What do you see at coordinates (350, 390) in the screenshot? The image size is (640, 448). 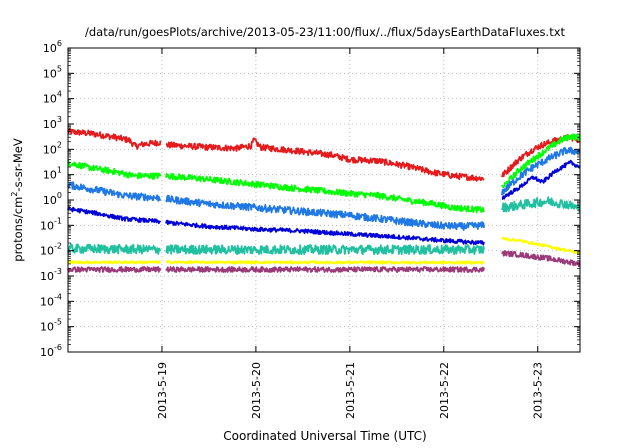 I see `x-tick-label: 2013-5-21` at bounding box center [350, 390].